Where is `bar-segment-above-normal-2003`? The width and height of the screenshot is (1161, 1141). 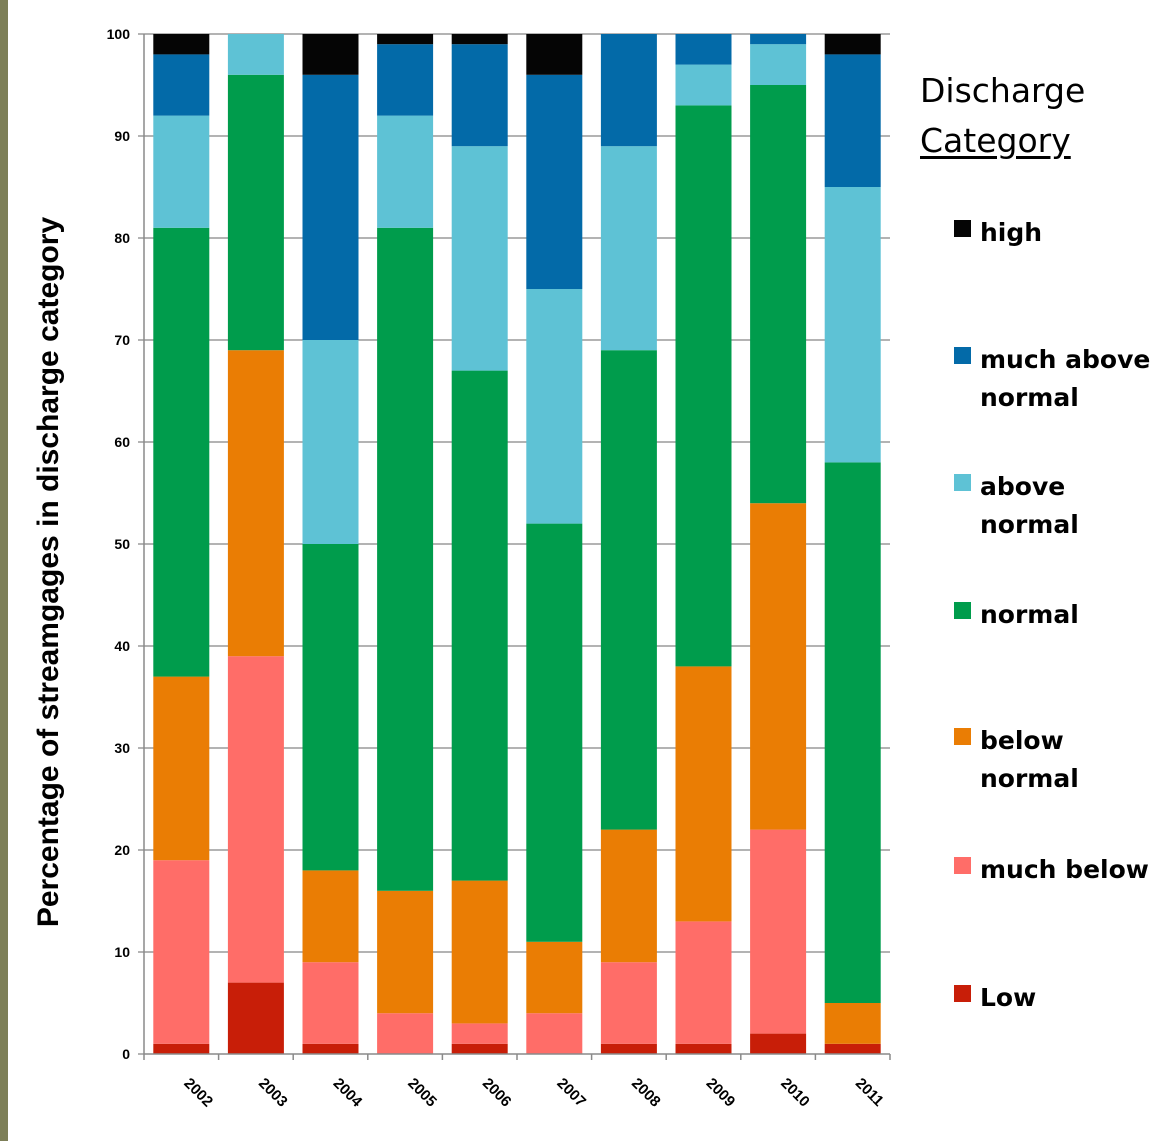 bar-segment-above-normal-2003 is located at coordinates (255, 54).